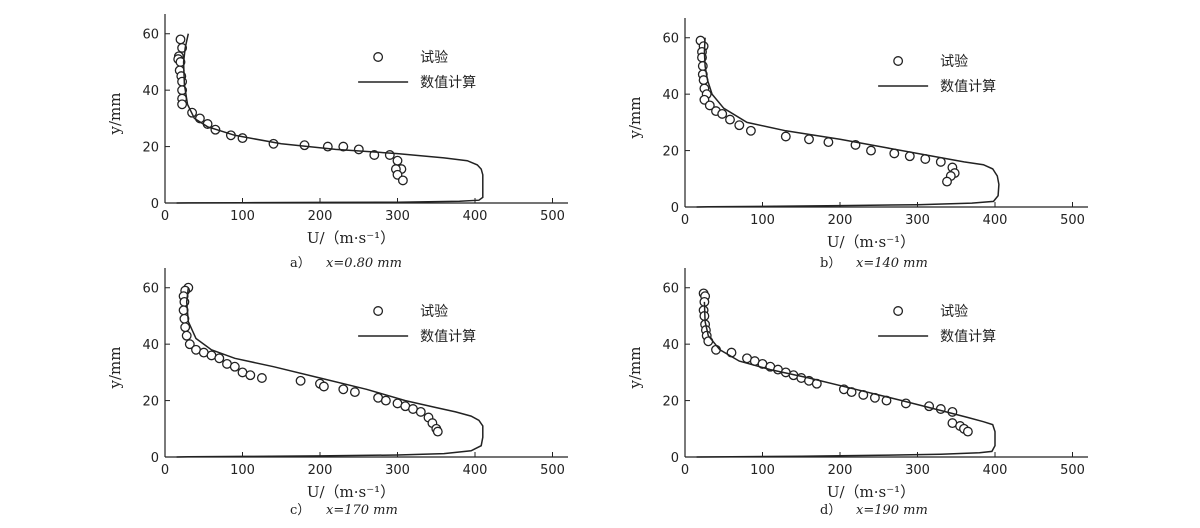 This screenshot has width=1200, height=528. I want to click on panel-caption-letter: a）, so click(300, 263).